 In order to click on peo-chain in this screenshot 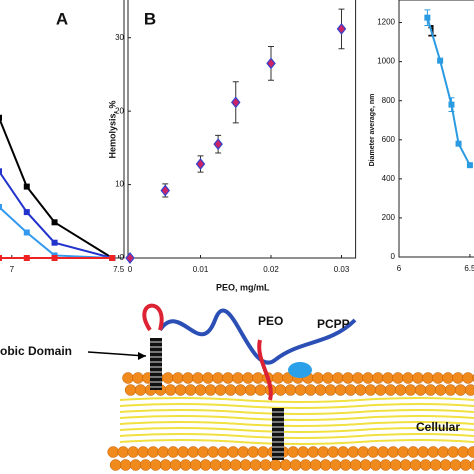, I will do `click(153, 317)`.